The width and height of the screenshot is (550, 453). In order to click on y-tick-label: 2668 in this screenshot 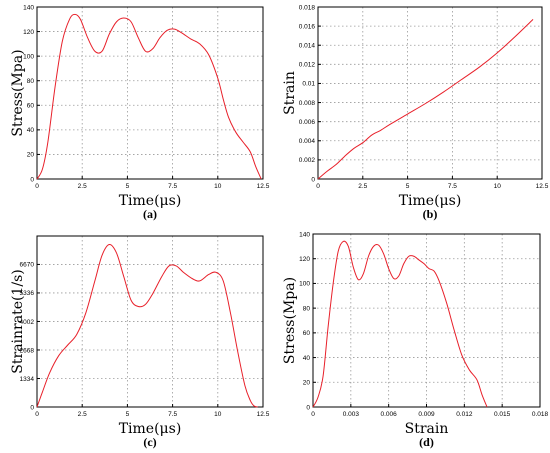, I will do `click(27, 350)`.